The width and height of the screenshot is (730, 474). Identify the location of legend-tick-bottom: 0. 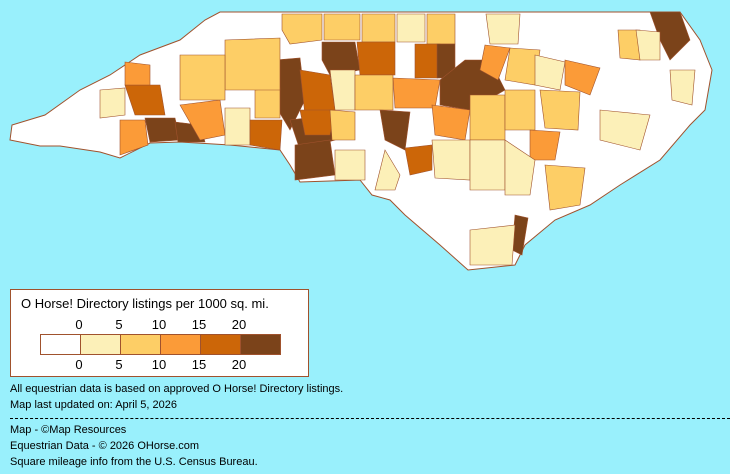
(79, 364).